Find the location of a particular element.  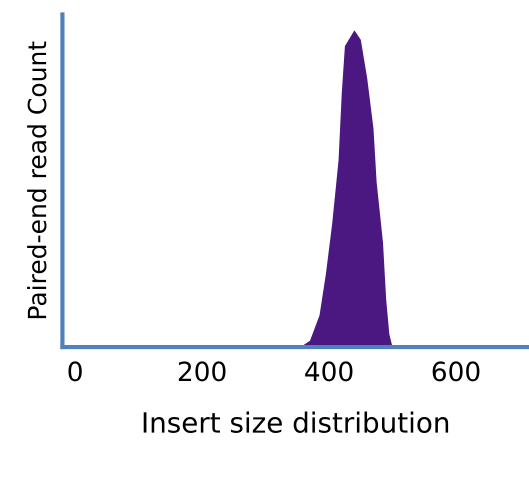

x-tick-label: 600 is located at coordinates (456, 371).